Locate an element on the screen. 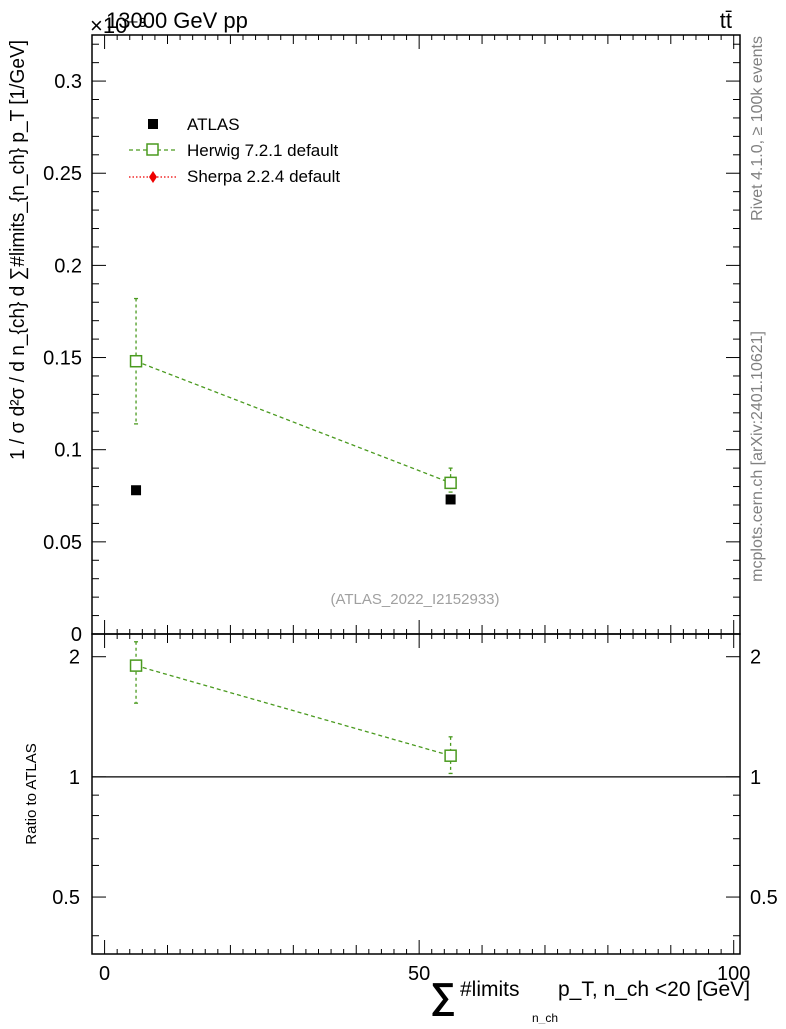  y-tick-label-main: 0 is located at coordinates (76, 635).